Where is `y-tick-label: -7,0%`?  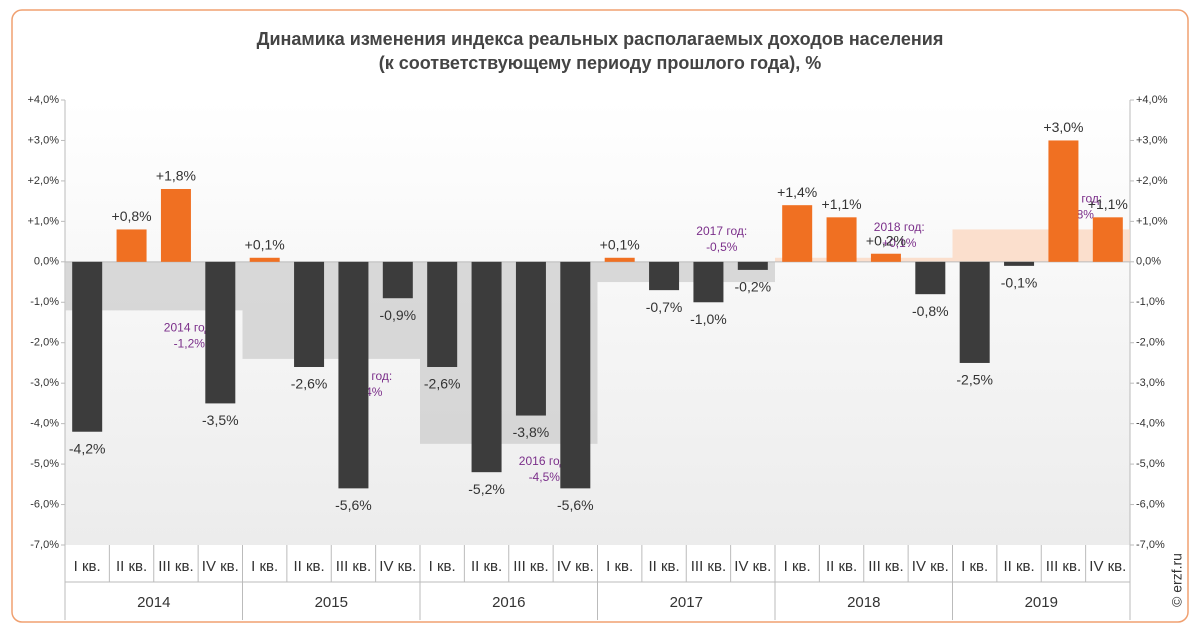 y-tick-label: -7,0% is located at coordinates (44, 545).